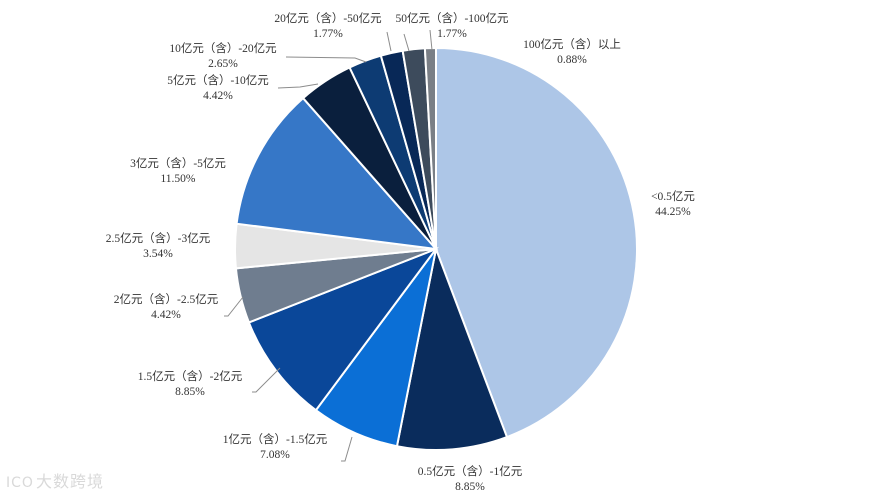 This screenshot has width=876, height=498. What do you see at coordinates (673, 196) in the screenshot?
I see `slice-label-0: <0.5亿元` at bounding box center [673, 196].